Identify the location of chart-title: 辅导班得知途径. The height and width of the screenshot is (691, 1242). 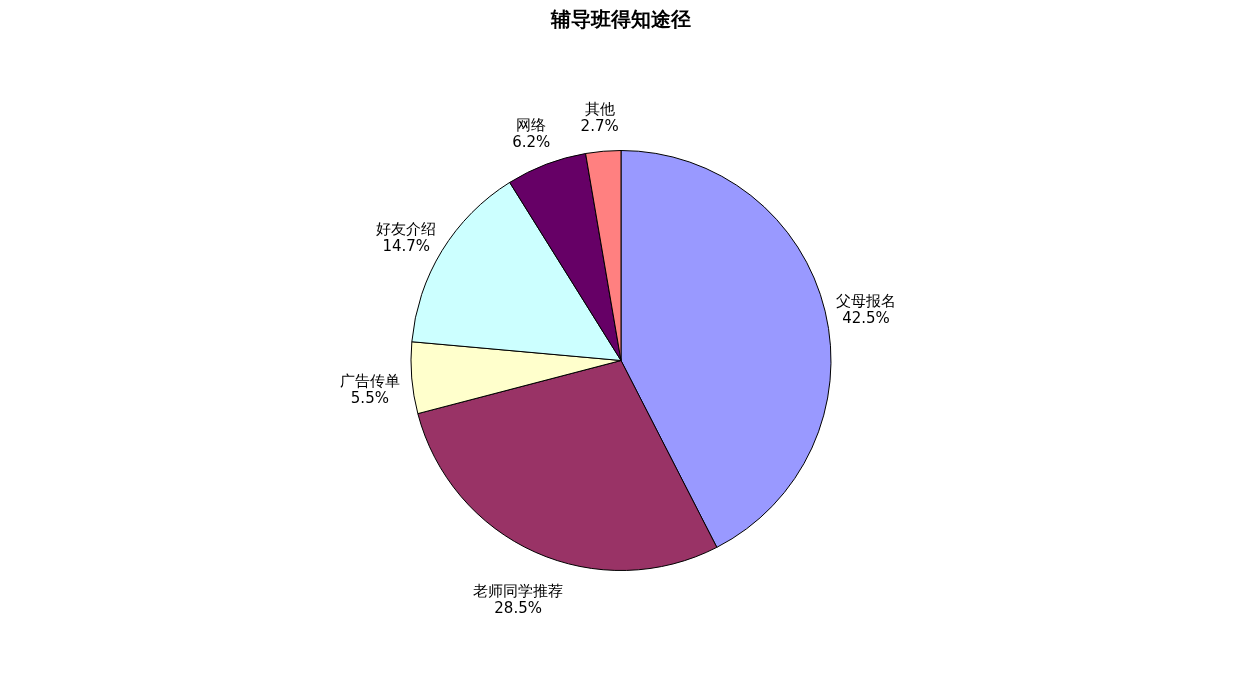
(620, 19).